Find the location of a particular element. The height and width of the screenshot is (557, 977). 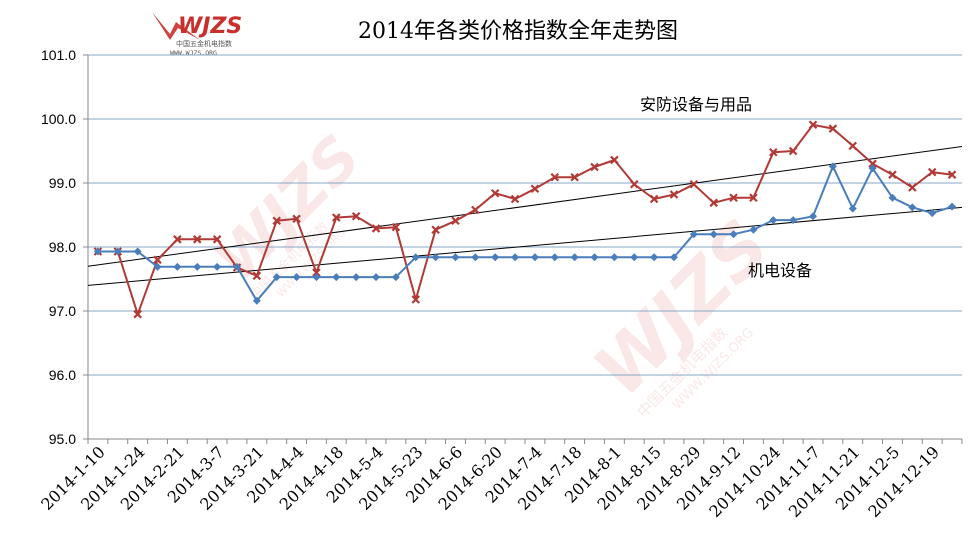

chart-title: 2014年各类价格指数全年走势图 is located at coordinates (518, 31).